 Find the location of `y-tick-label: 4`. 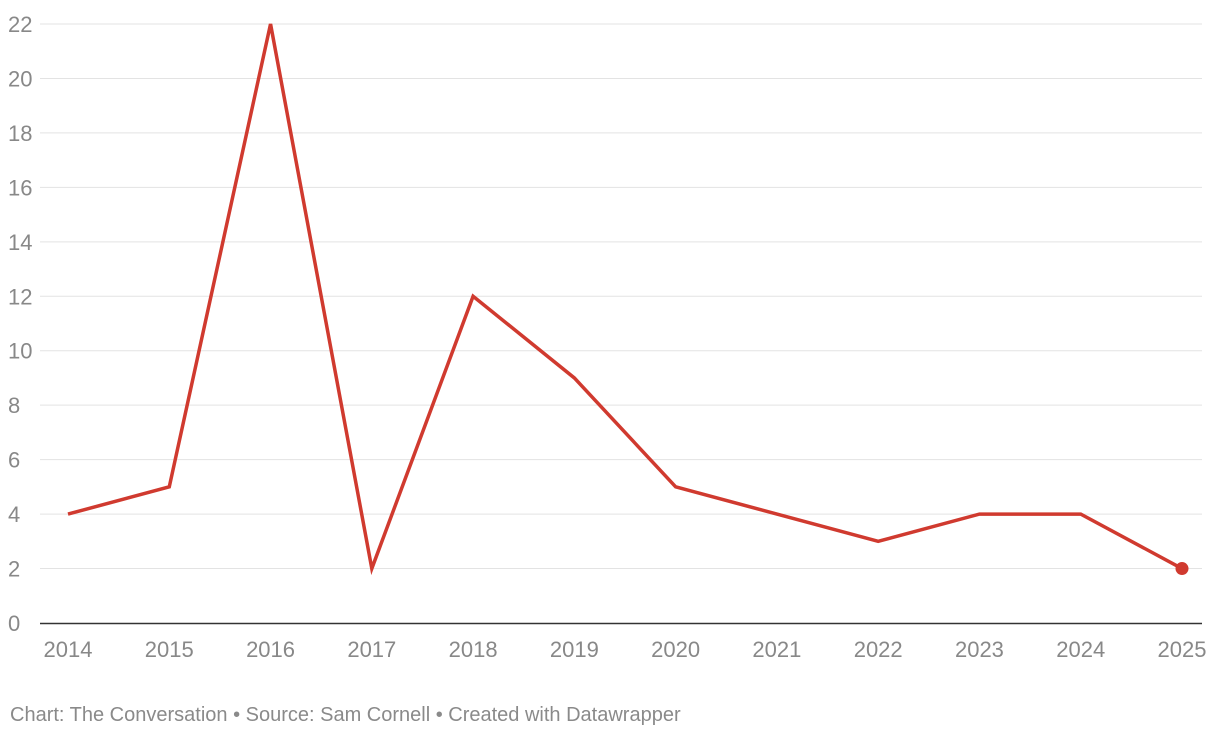

y-tick-label: 4 is located at coordinates (14, 514).